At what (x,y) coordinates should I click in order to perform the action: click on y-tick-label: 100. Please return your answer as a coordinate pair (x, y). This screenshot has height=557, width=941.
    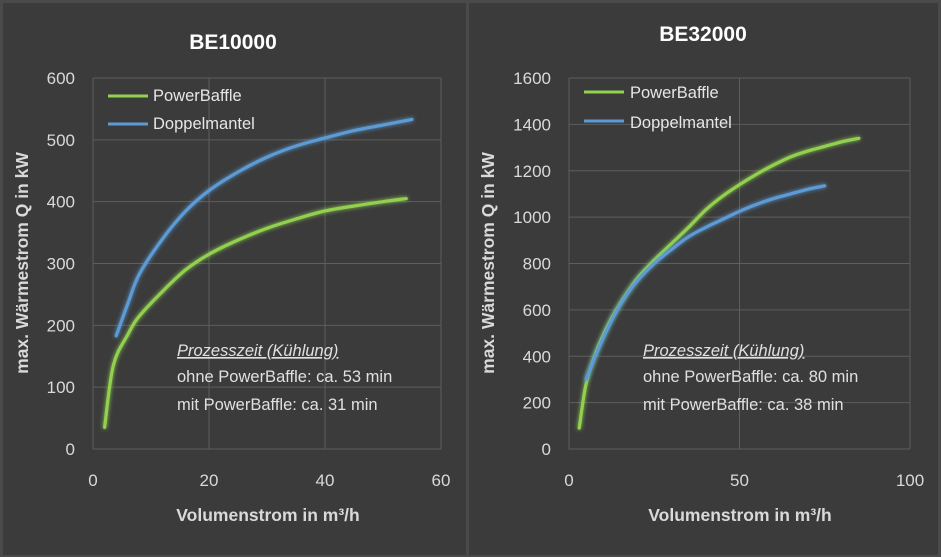
    Looking at the image, I should click on (61, 387).